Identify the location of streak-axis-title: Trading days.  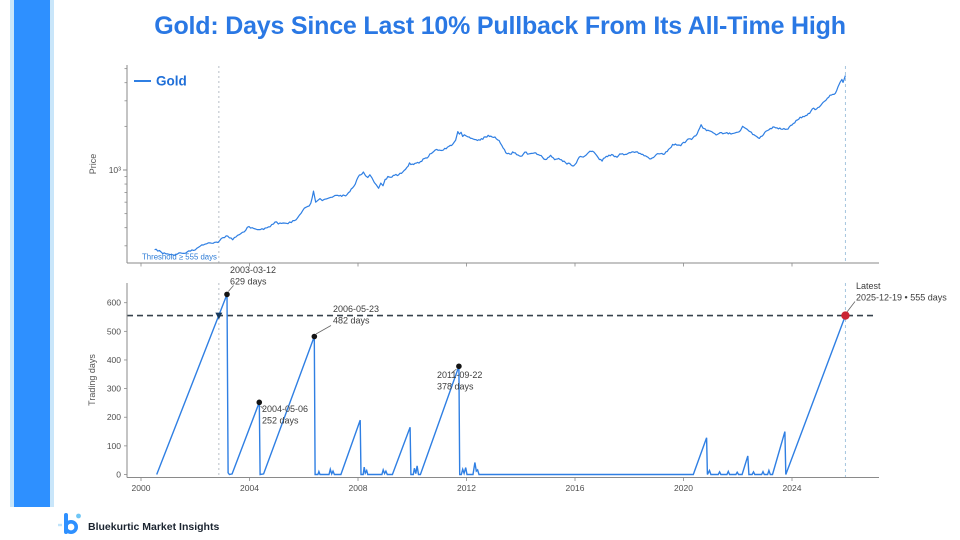
(92, 380).